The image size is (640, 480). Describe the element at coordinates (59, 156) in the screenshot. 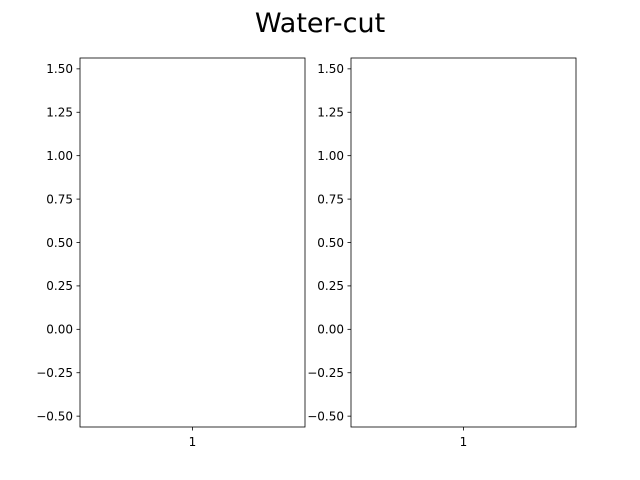

I see `subplot-1-ytick-label: 1.00` at that location.